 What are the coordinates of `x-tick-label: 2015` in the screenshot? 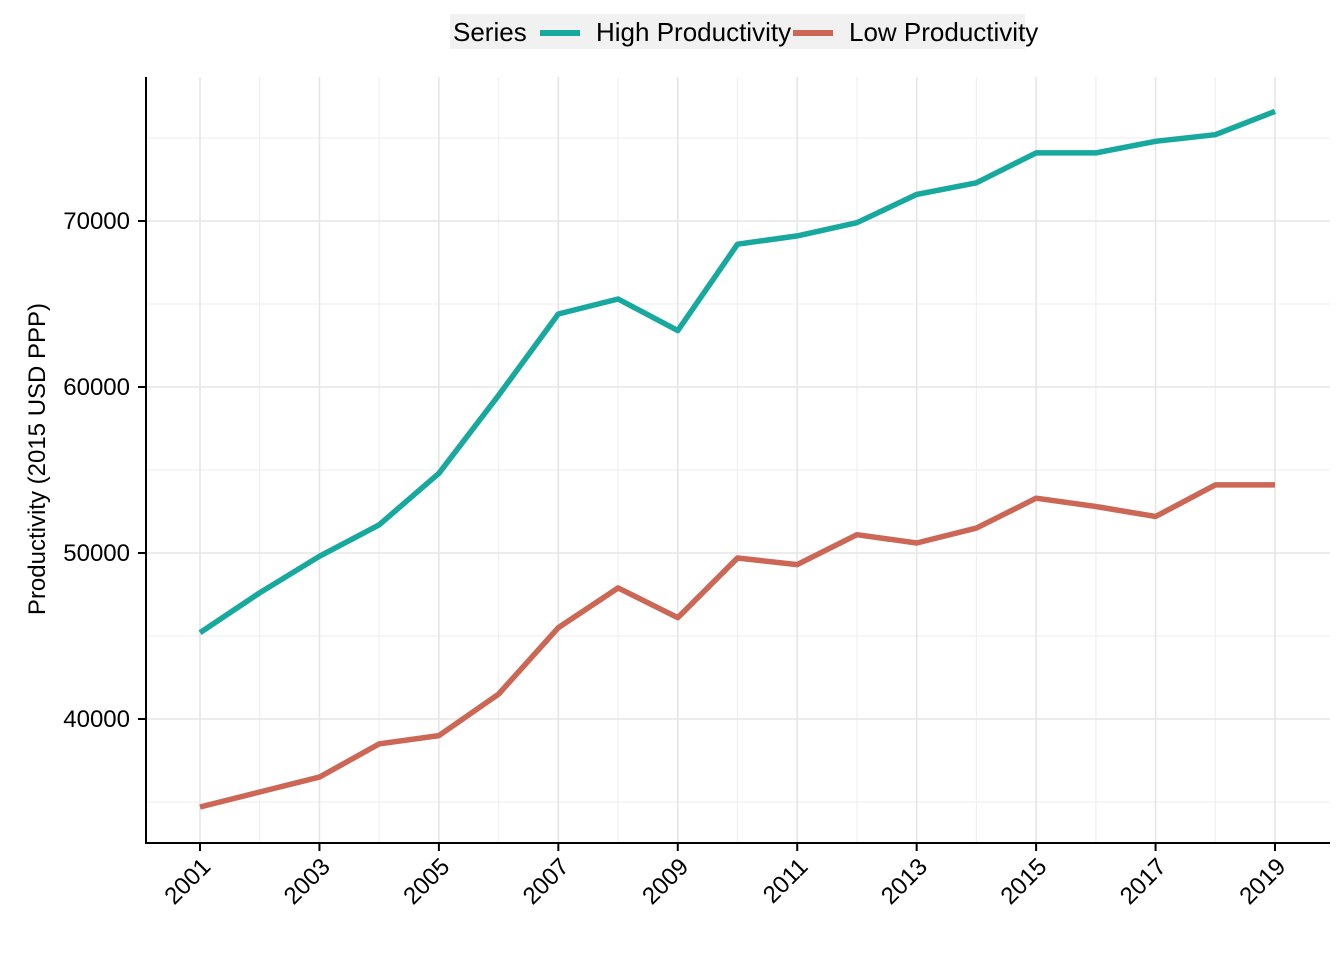 It's located at (1024, 881).